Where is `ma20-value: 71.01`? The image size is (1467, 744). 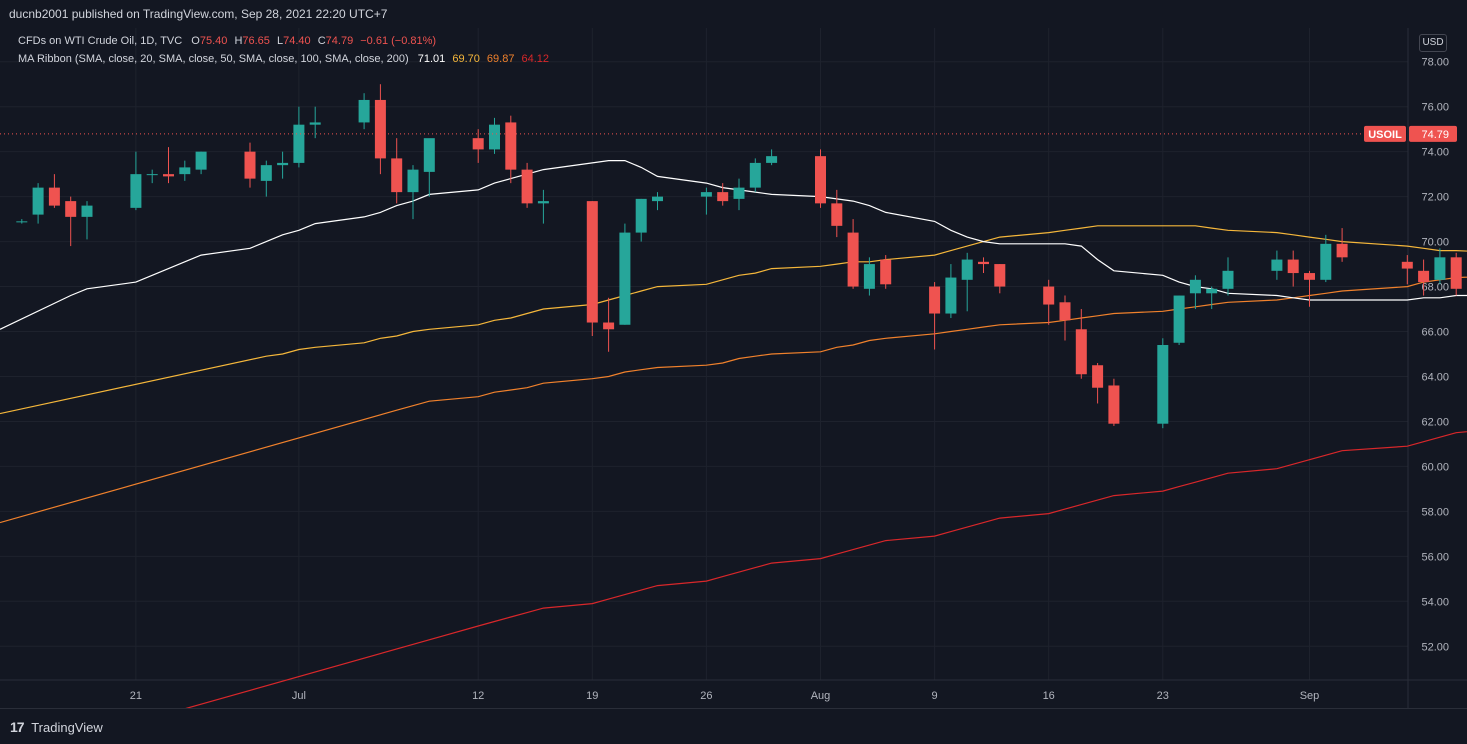 ma20-value: 71.01 is located at coordinates (431, 59).